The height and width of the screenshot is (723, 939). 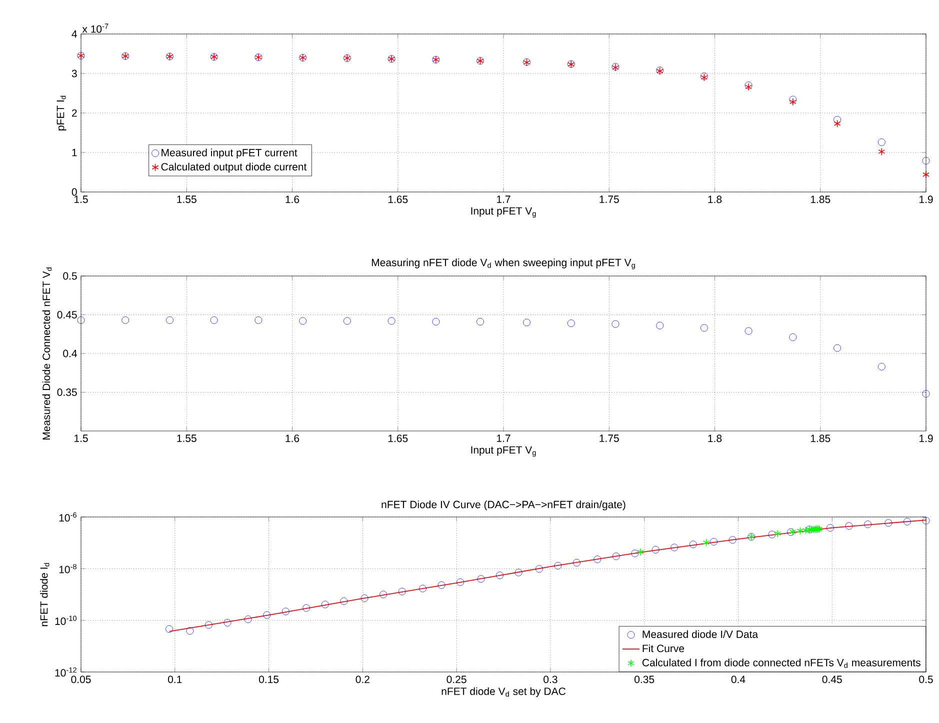 I want to click on x-axis-title: nFET diode V$_{d}$ set by DAC, so click(x=504, y=692).